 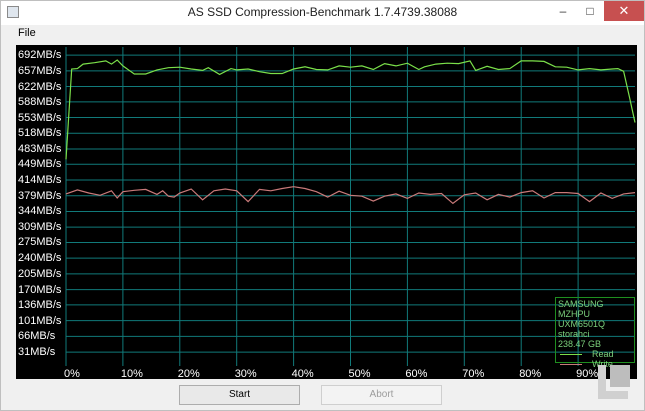 What do you see at coordinates (245, 374) in the screenshot?
I see `x-tick-label: 30%` at bounding box center [245, 374].